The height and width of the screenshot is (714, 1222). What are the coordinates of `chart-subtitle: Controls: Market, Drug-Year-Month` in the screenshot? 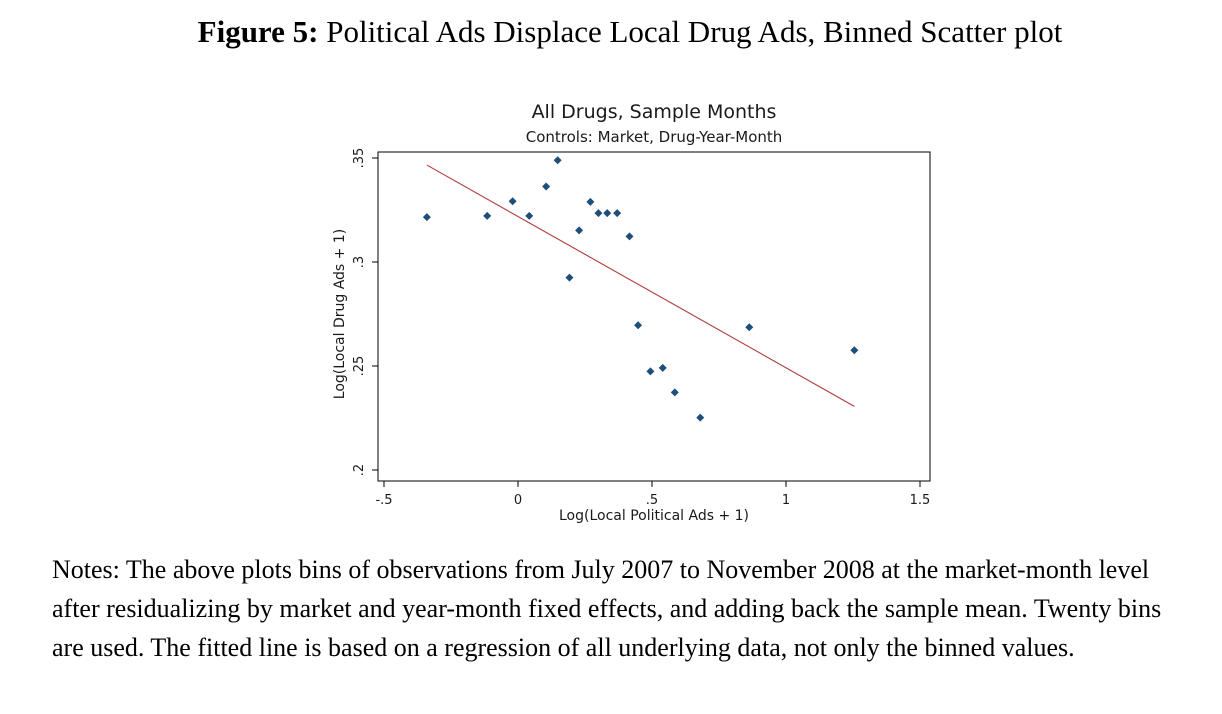 It's located at (654, 137).